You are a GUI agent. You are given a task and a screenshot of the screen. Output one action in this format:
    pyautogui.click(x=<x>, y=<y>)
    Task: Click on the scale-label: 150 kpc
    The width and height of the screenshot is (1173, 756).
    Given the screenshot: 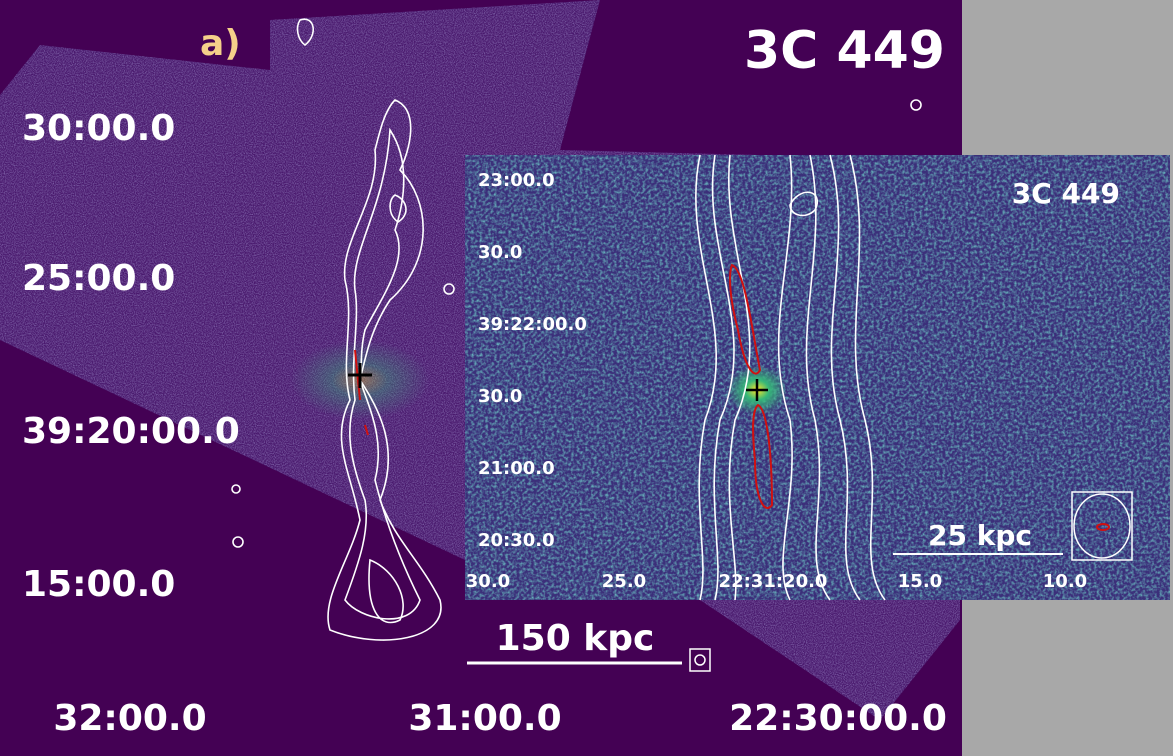 What is the action you would take?
    pyautogui.click(x=575, y=638)
    